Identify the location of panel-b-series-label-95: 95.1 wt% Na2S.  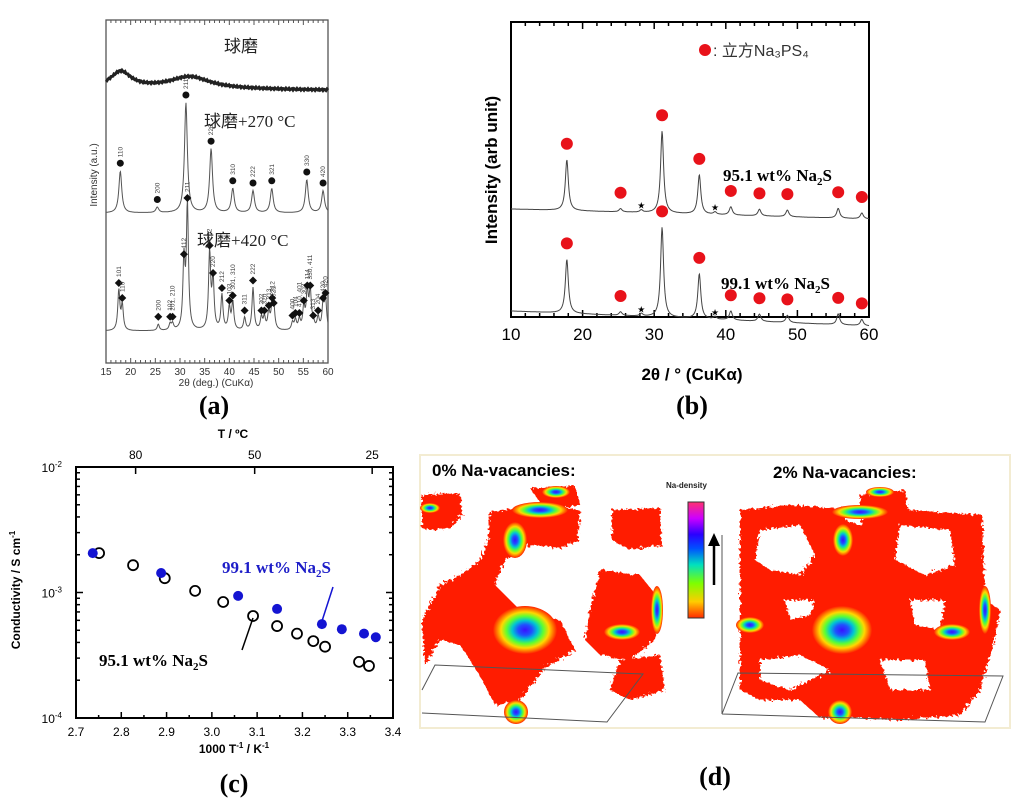
(777, 177).